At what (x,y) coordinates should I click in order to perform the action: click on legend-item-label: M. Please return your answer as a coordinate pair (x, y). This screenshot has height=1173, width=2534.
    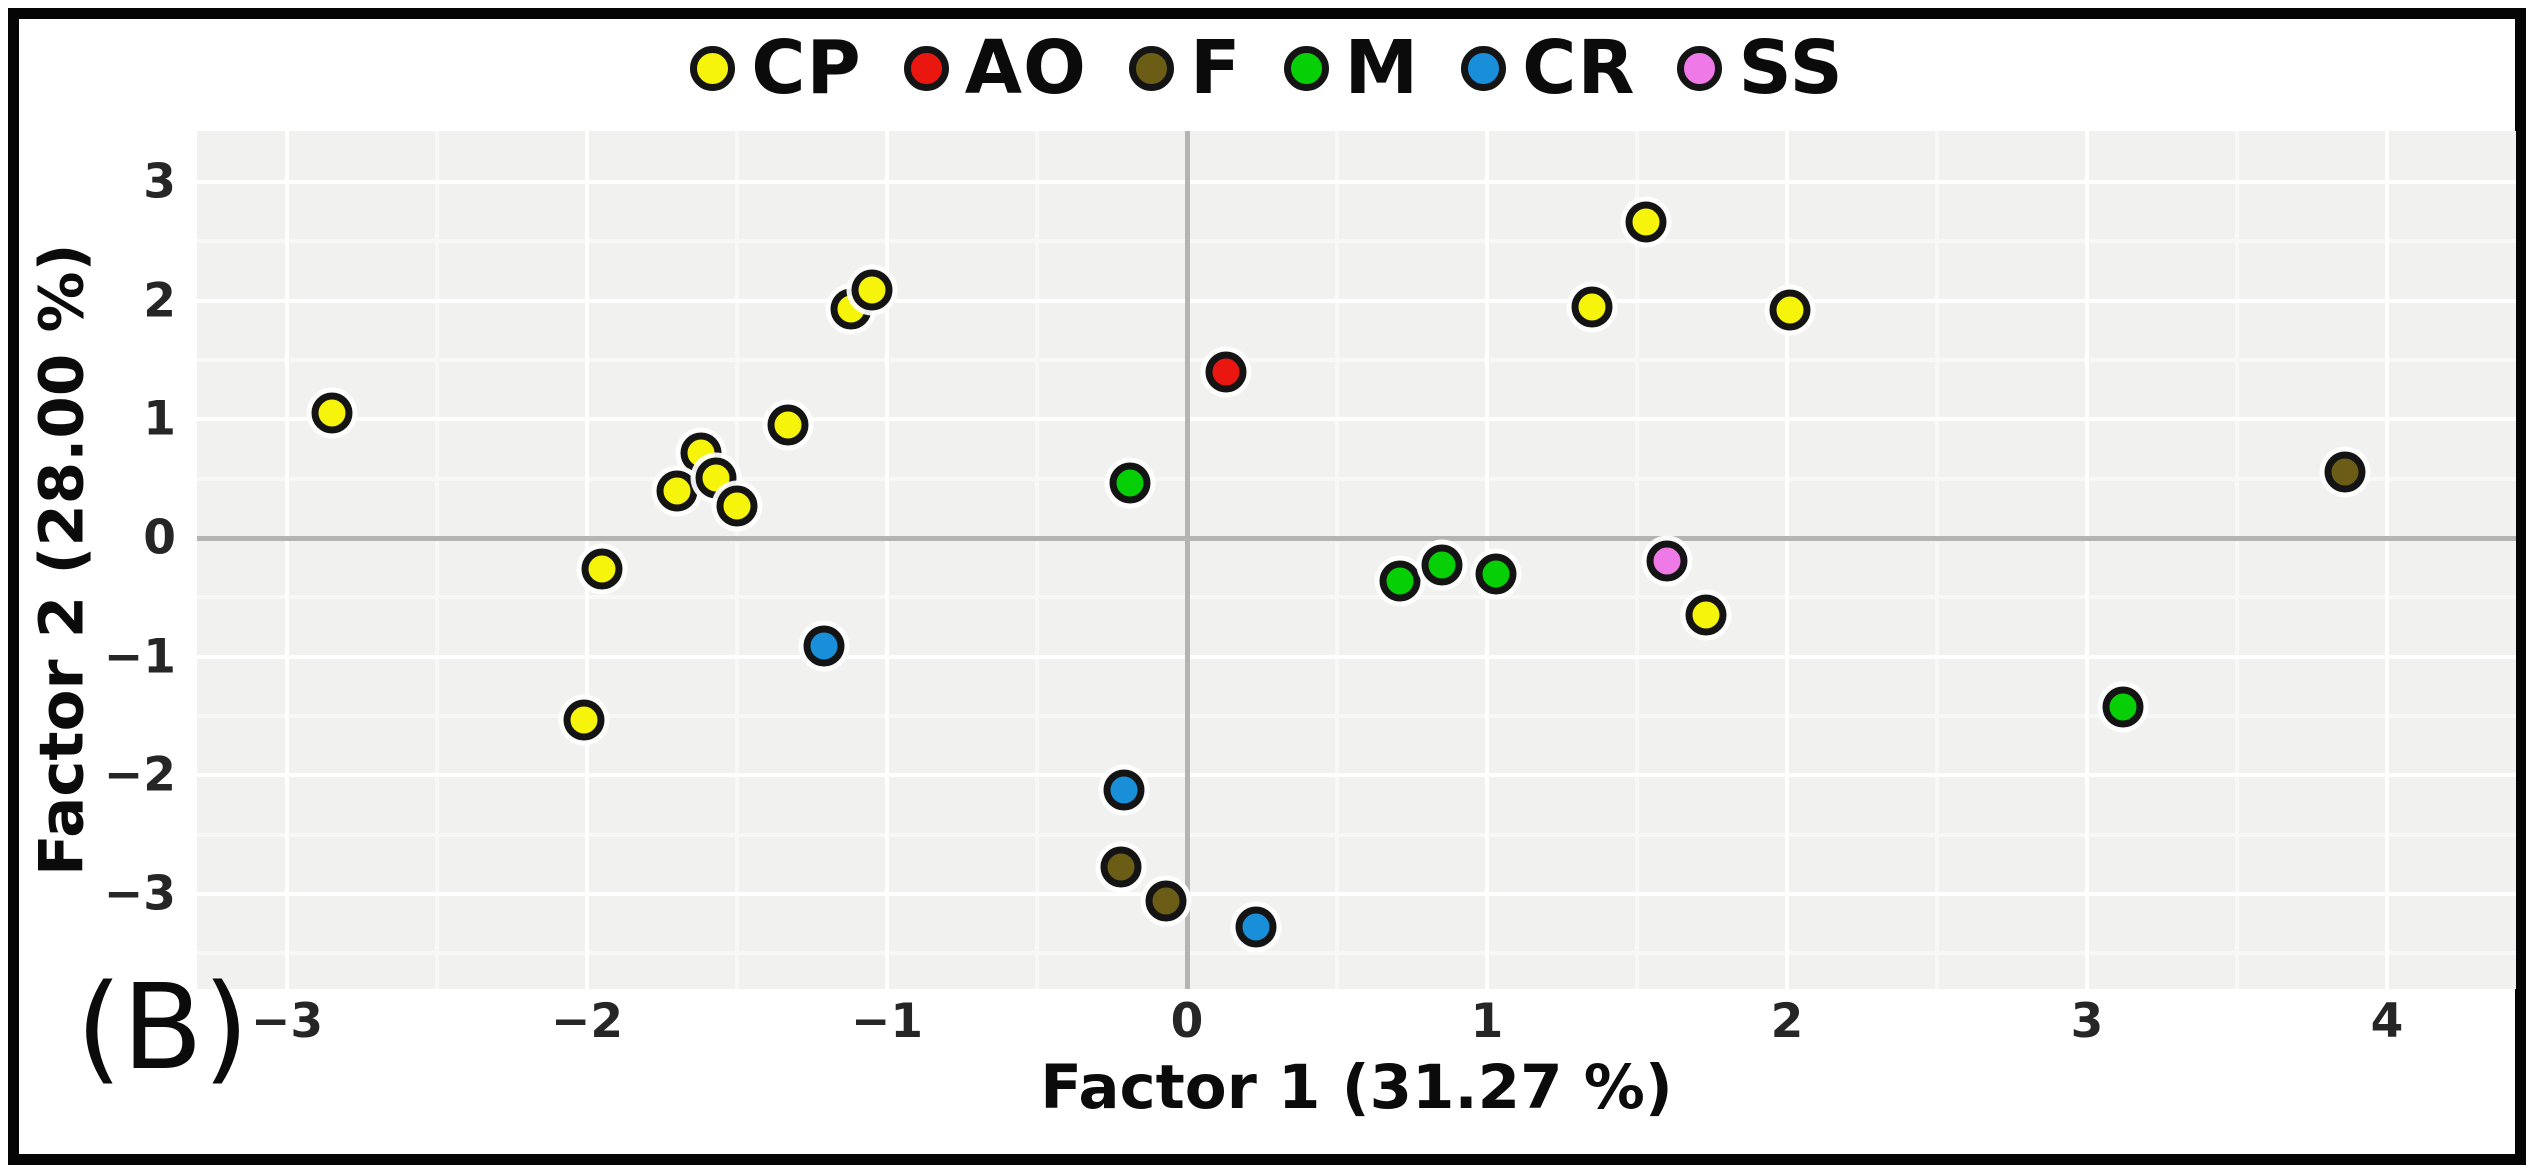
    Looking at the image, I should click on (1382, 68).